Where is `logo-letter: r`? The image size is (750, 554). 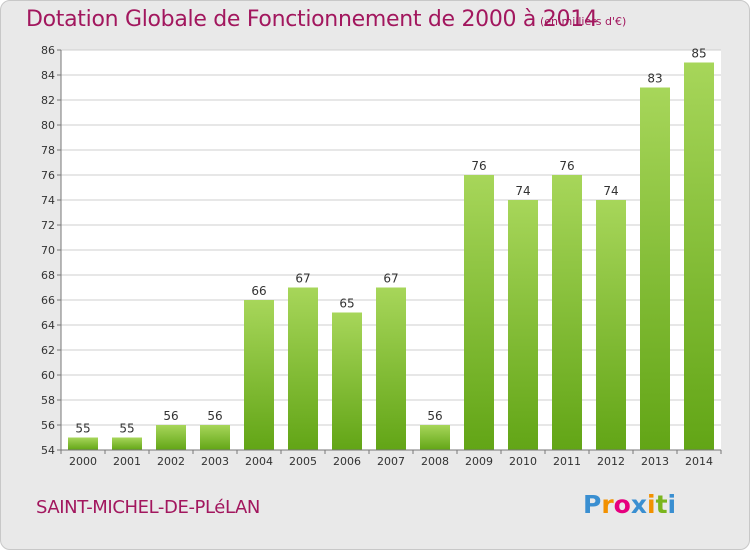 logo-letter: r is located at coordinates (607, 504).